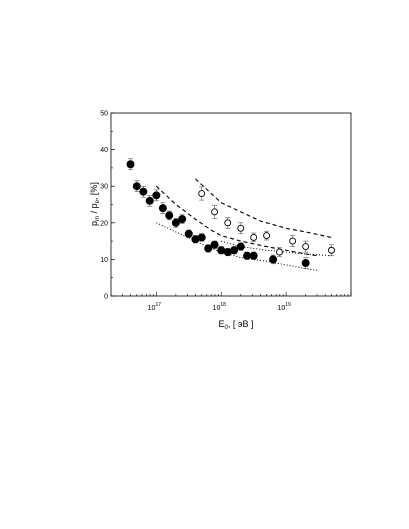 The height and width of the screenshot is (529, 409). Describe the element at coordinates (95, 204) in the screenshot. I see `y-axis-label: pm / pe, [%]` at that location.